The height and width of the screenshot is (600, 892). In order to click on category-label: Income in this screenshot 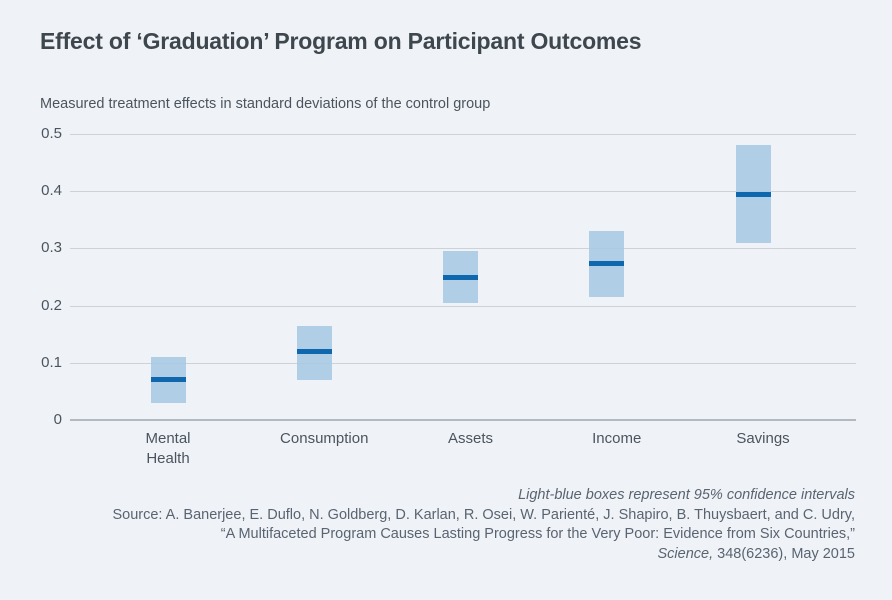, I will do `click(617, 438)`.